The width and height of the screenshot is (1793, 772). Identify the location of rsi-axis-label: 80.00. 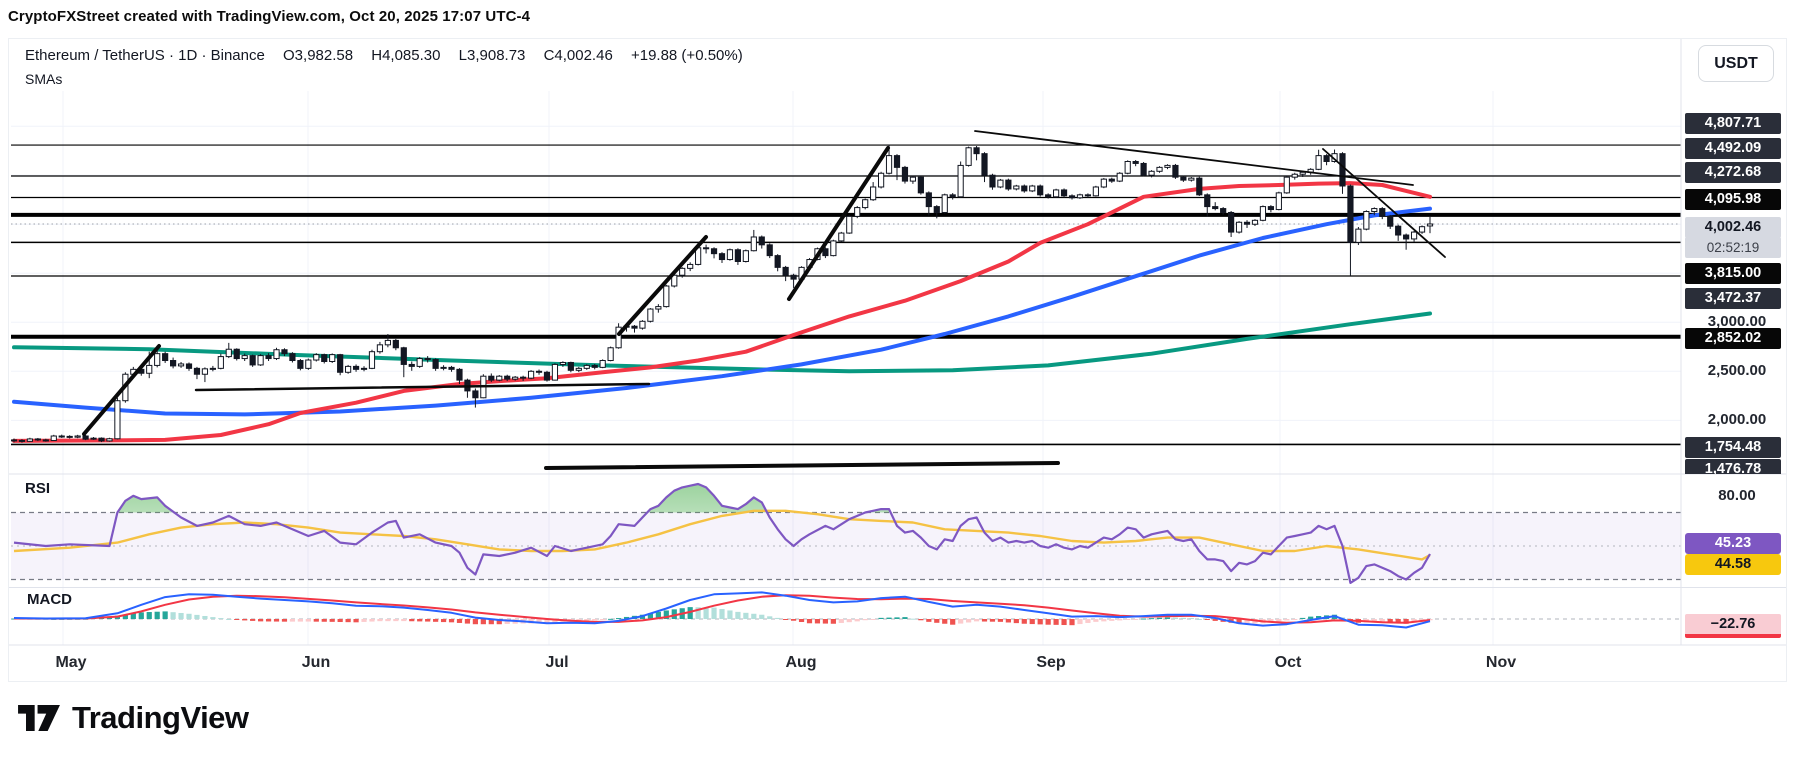
(1737, 495).